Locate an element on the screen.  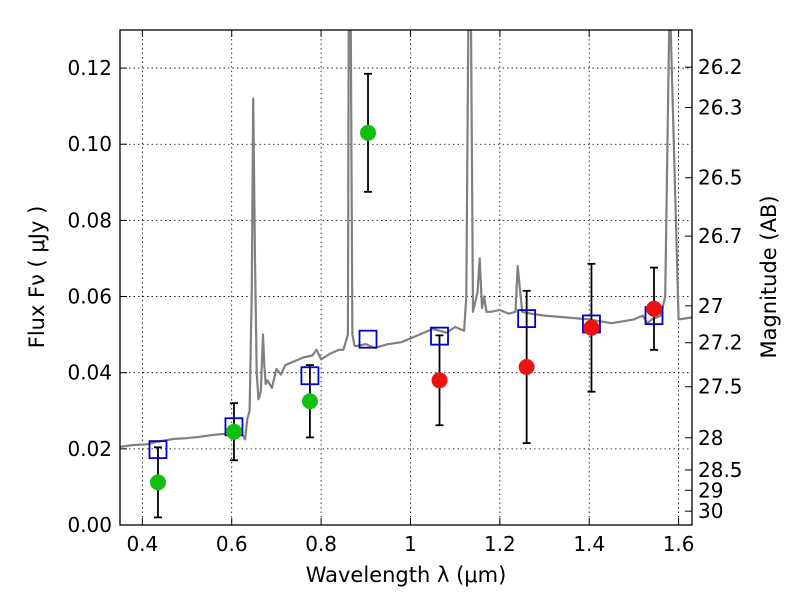
x-tick-label: 1.2 is located at coordinates (500, 544).